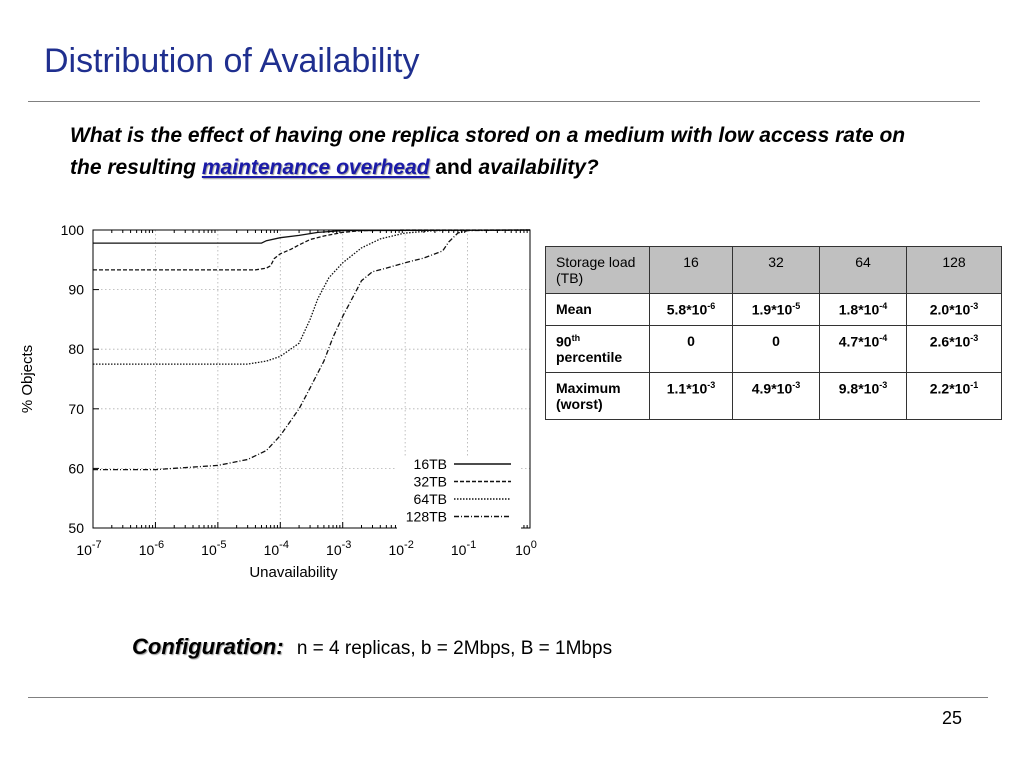  I want to click on chart-series, so click(312, 350).